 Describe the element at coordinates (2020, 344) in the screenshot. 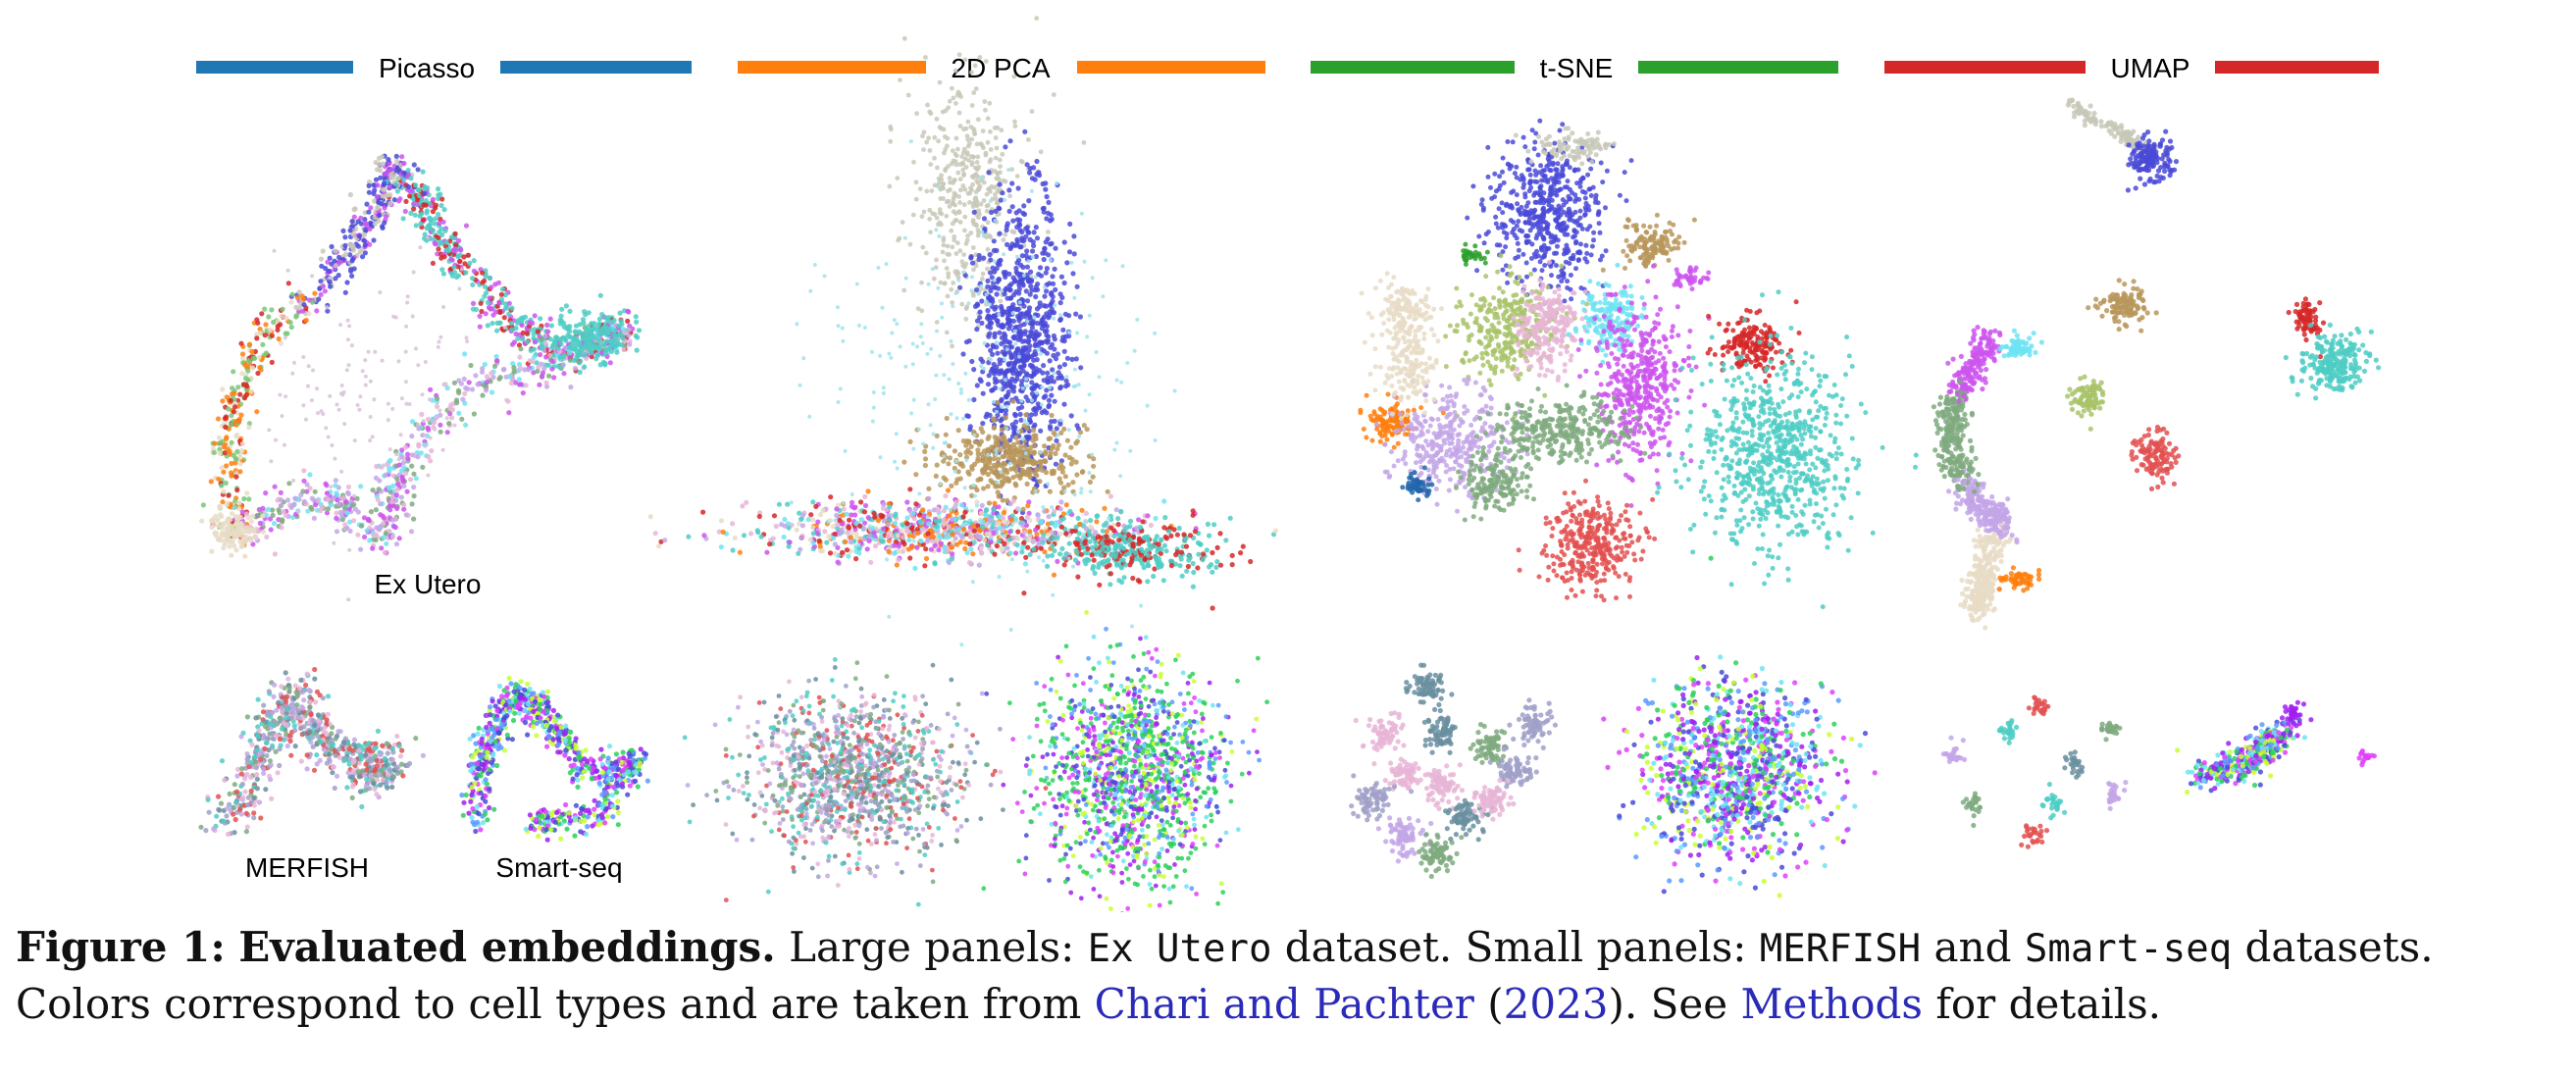

I see `umap-exutero-cyan` at that location.